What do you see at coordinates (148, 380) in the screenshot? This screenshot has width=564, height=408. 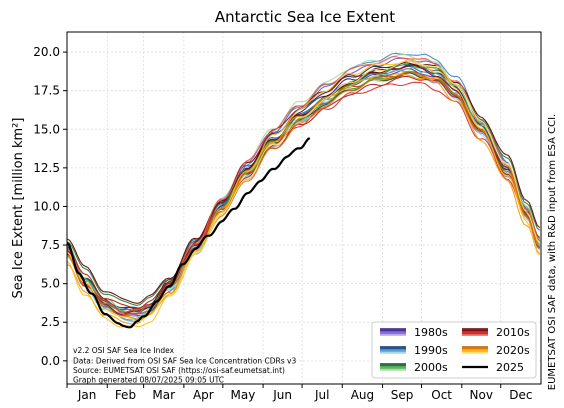 I see `info-line: Graph generated 08/07/2025 09:05 UTC` at bounding box center [148, 380].